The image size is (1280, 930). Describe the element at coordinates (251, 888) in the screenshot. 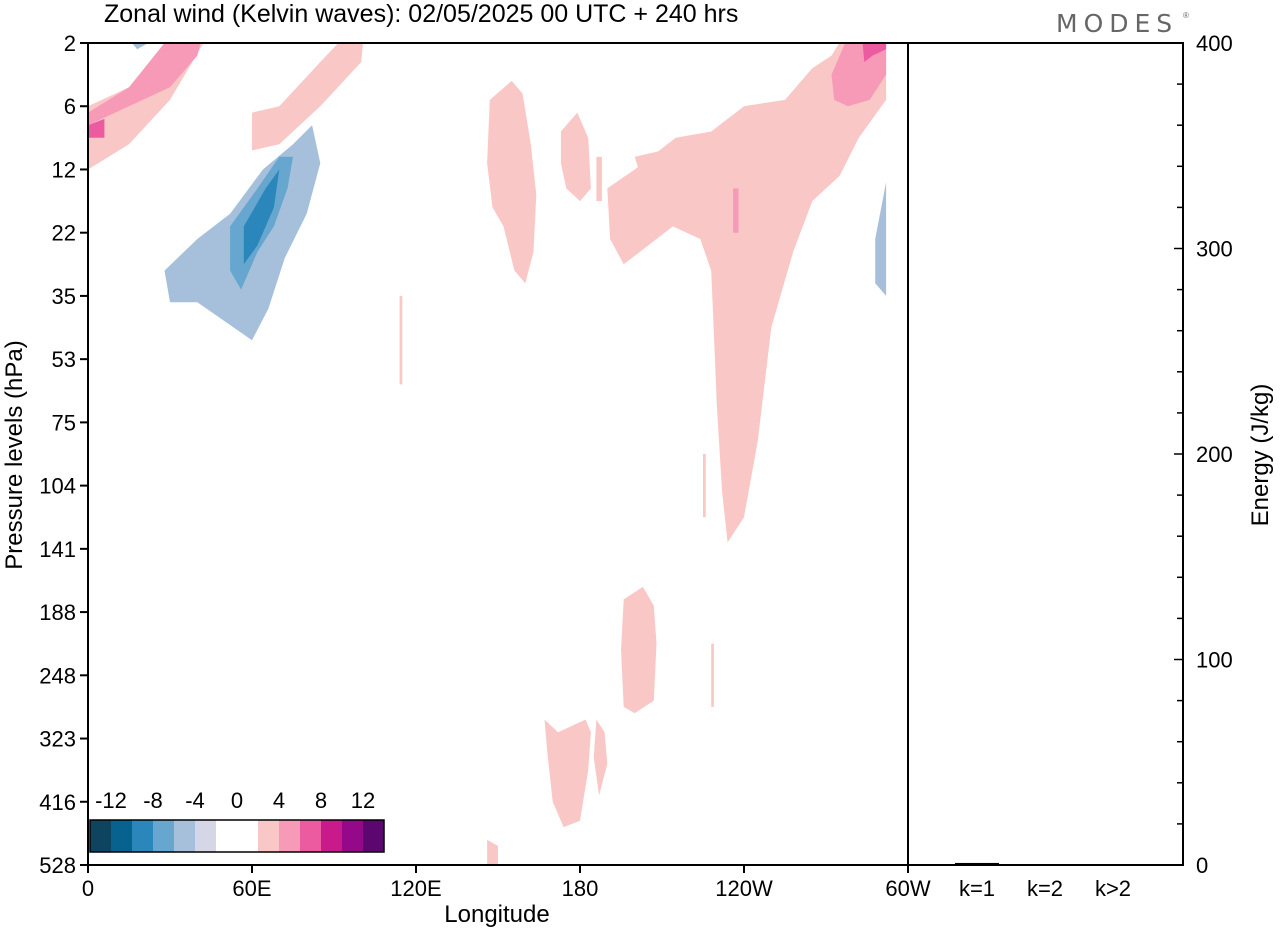

I see `x-tick-label: 60E` at that location.